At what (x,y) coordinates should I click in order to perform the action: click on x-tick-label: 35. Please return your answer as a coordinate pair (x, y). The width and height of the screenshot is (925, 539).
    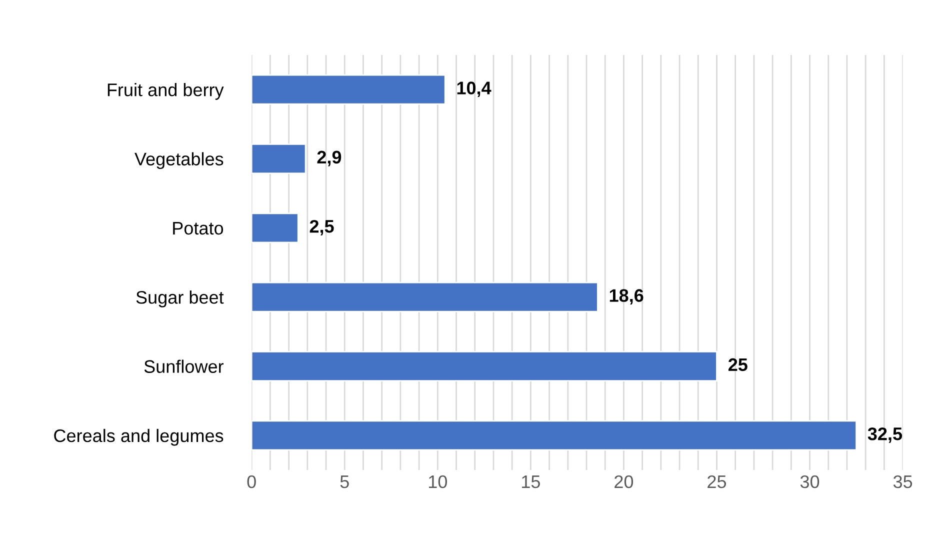
    Looking at the image, I should click on (902, 481).